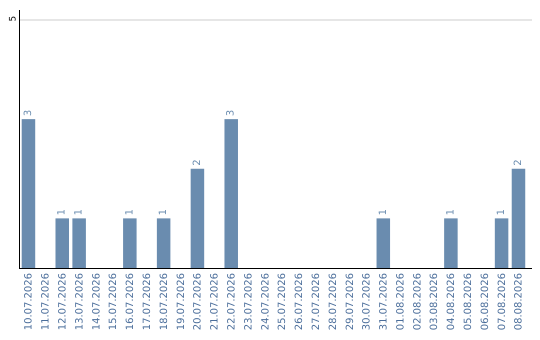 Image resolution: width=540 pixels, height=340 pixels. Describe the element at coordinates (80, 301) in the screenshot. I see `x-tick-label: 13.07.2026` at that location.